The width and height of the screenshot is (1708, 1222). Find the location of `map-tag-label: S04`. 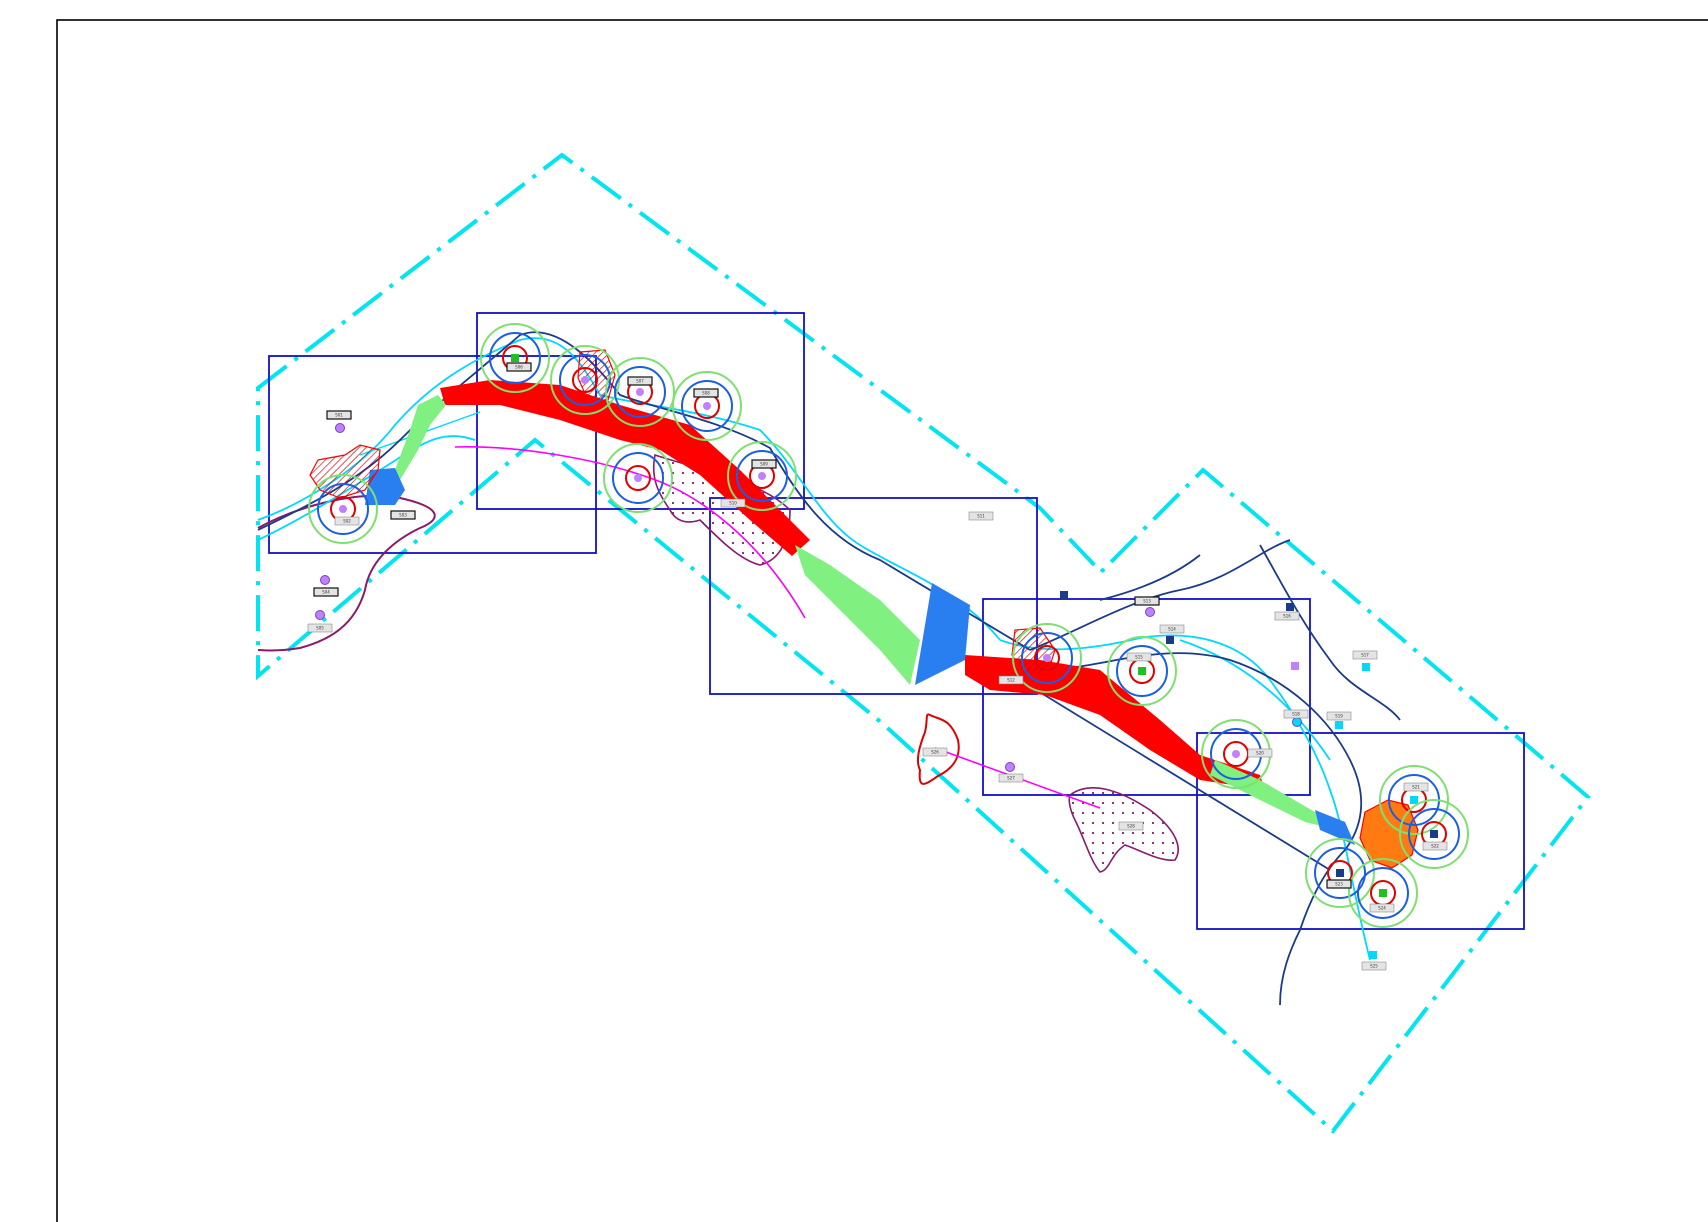

map-tag-label: S04 is located at coordinates (326, 592).